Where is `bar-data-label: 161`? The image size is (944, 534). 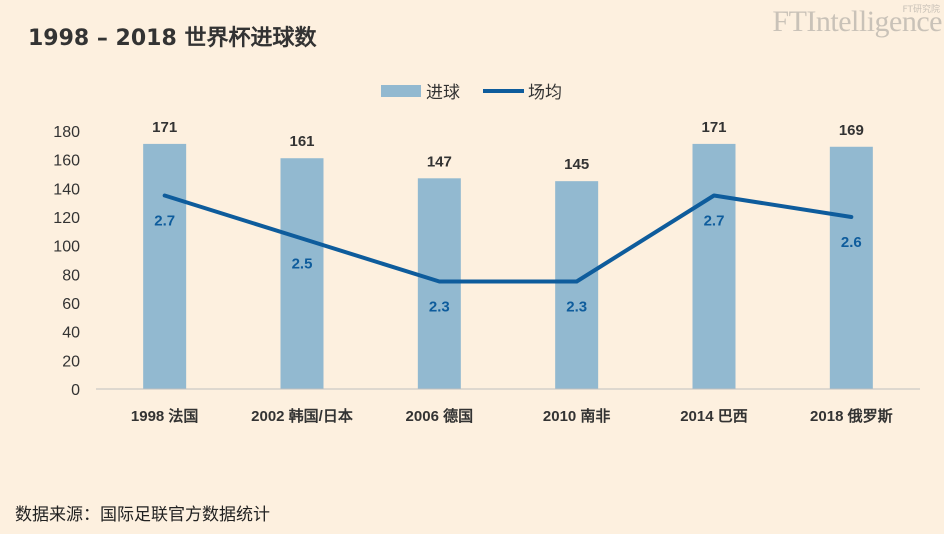 bar-data-label: 161 is located at coordinates (301, 141).